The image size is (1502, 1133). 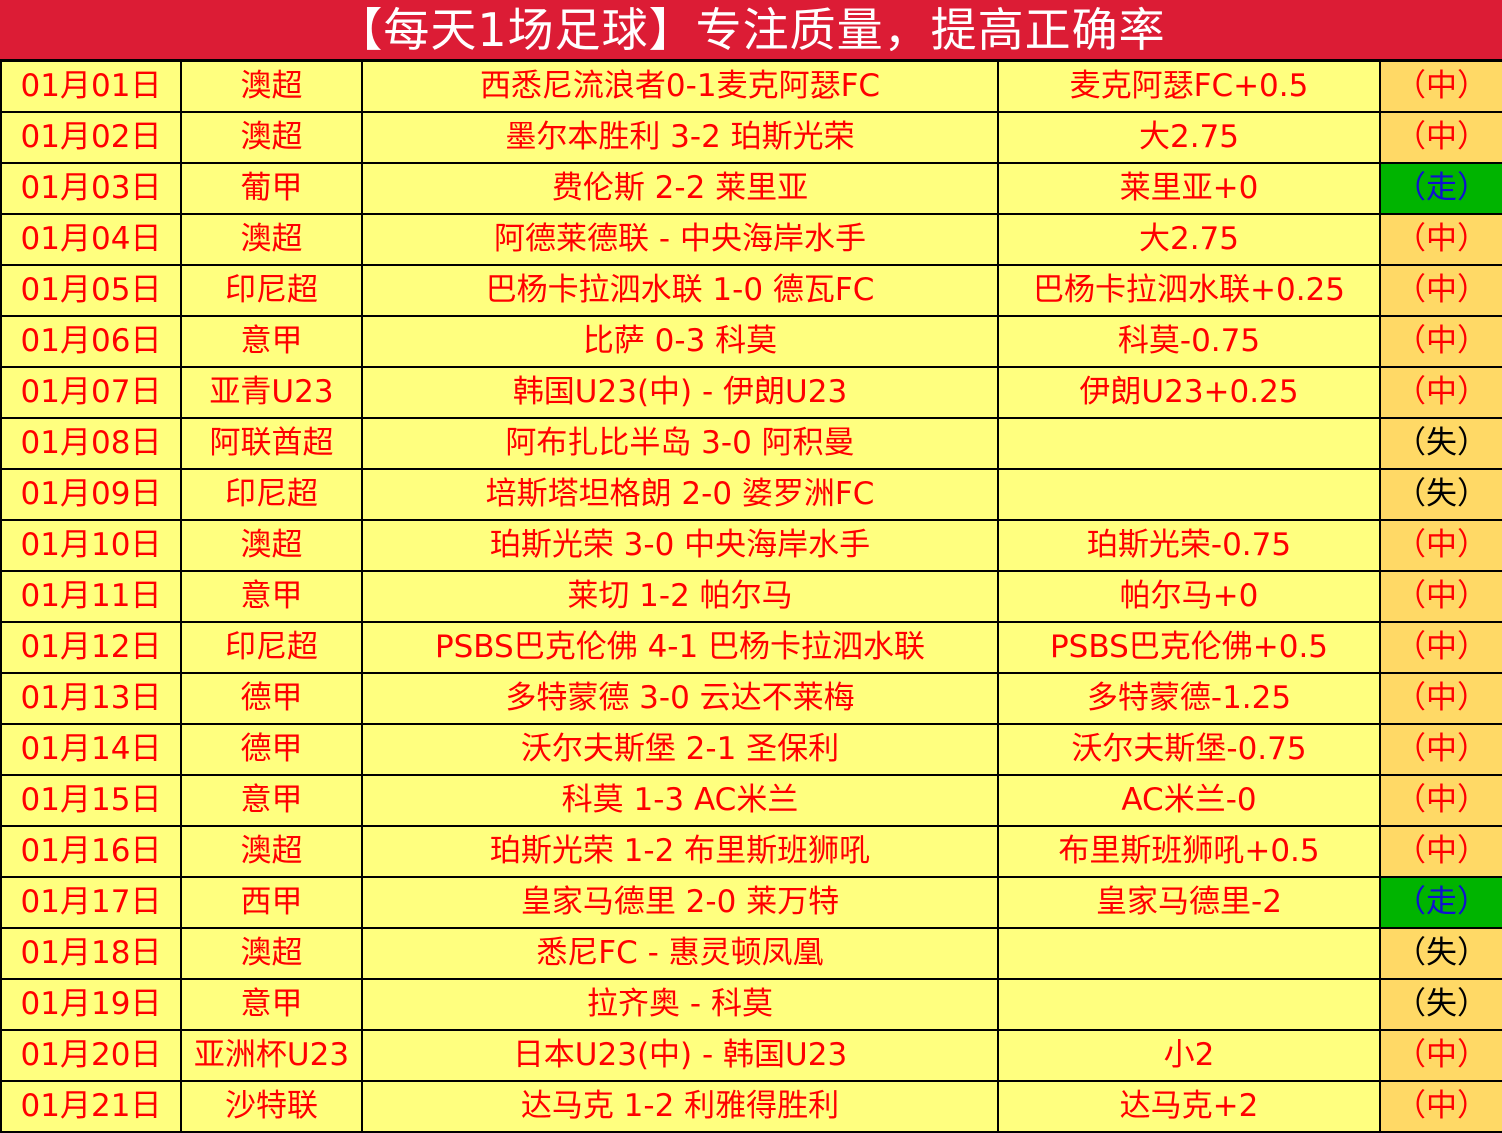 What do you see at coordinates (680, 239) in the screenshot?
I see `match-cell: 阿德莱德联 - 中央海岸水手` at bounding box center [680, 239].